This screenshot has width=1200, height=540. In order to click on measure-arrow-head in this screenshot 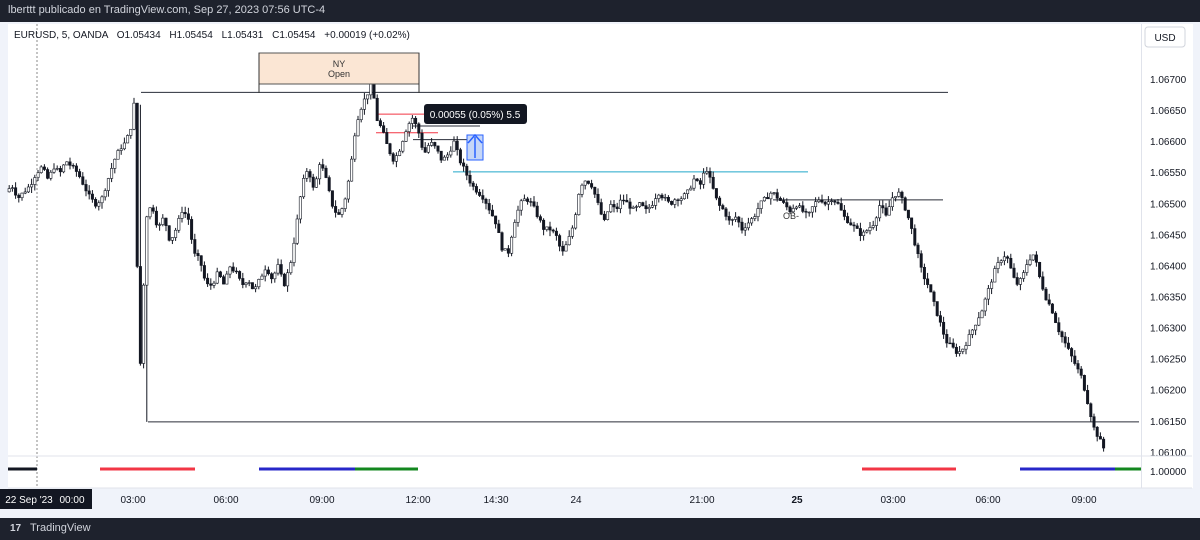, I will do `click(475, 138)`.